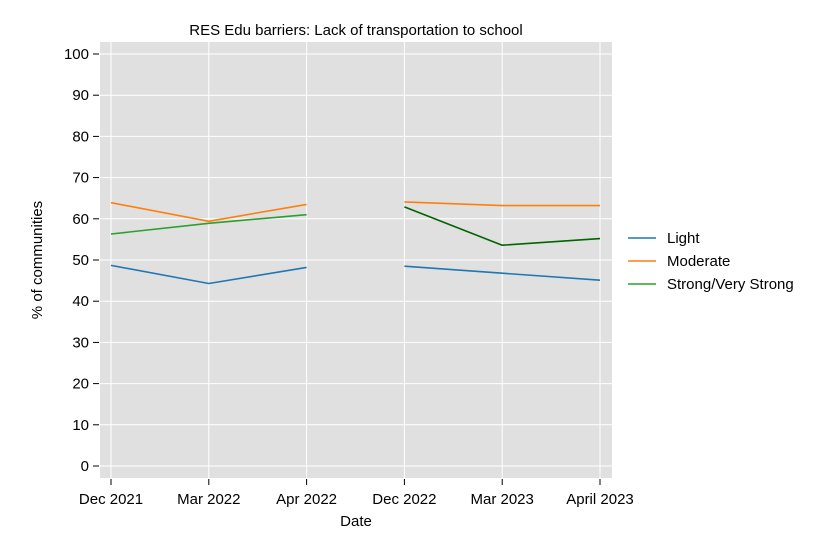 This screenshot has height=560, width=840. Describe the element at coordinates (80, 260) in the screenshot. I see `y-tick-label: 50` at that location.